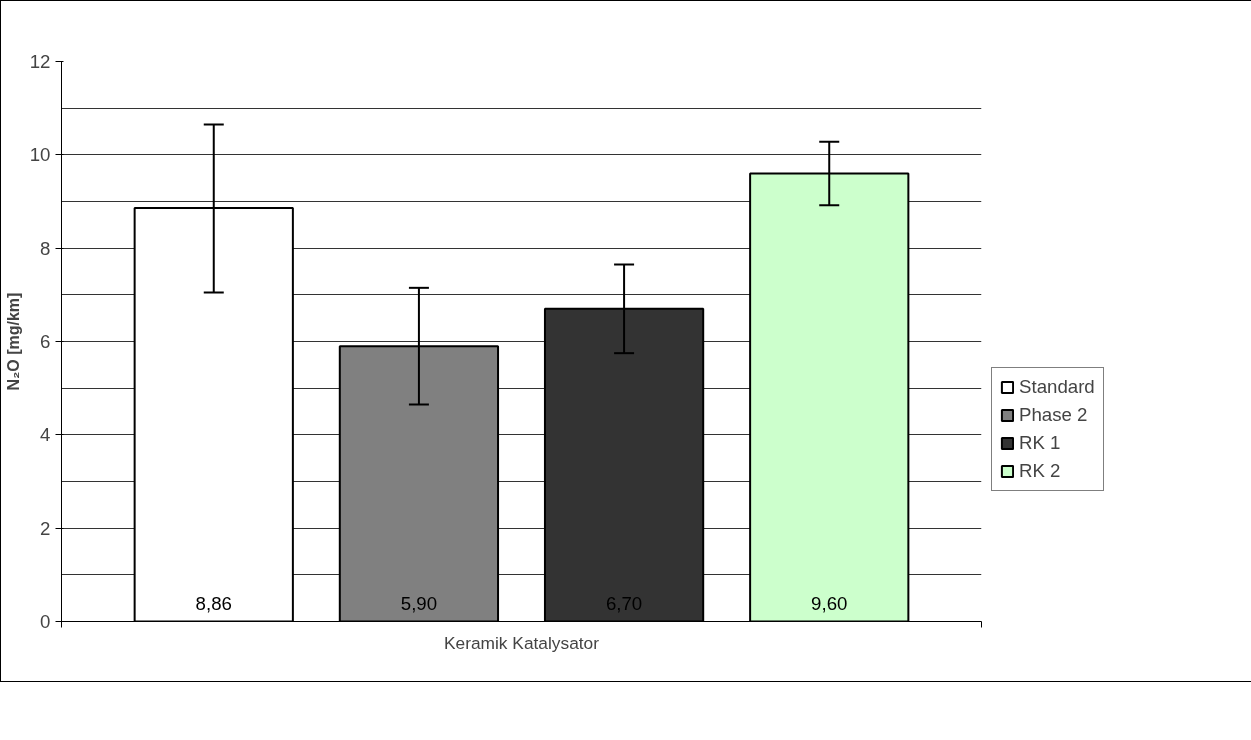 This screenshot has width=1251, height=740. What do you see at coordinates (45, 248) in the screenshot?
I see `y-tick-label: 8` at bounding box center [45, 248].